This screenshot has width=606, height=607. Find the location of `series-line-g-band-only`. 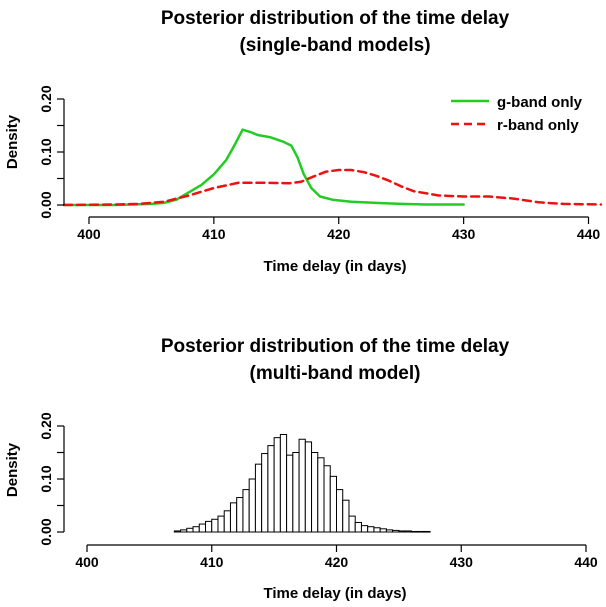

series-line-g-band-only is located at coordinates (263, 167).